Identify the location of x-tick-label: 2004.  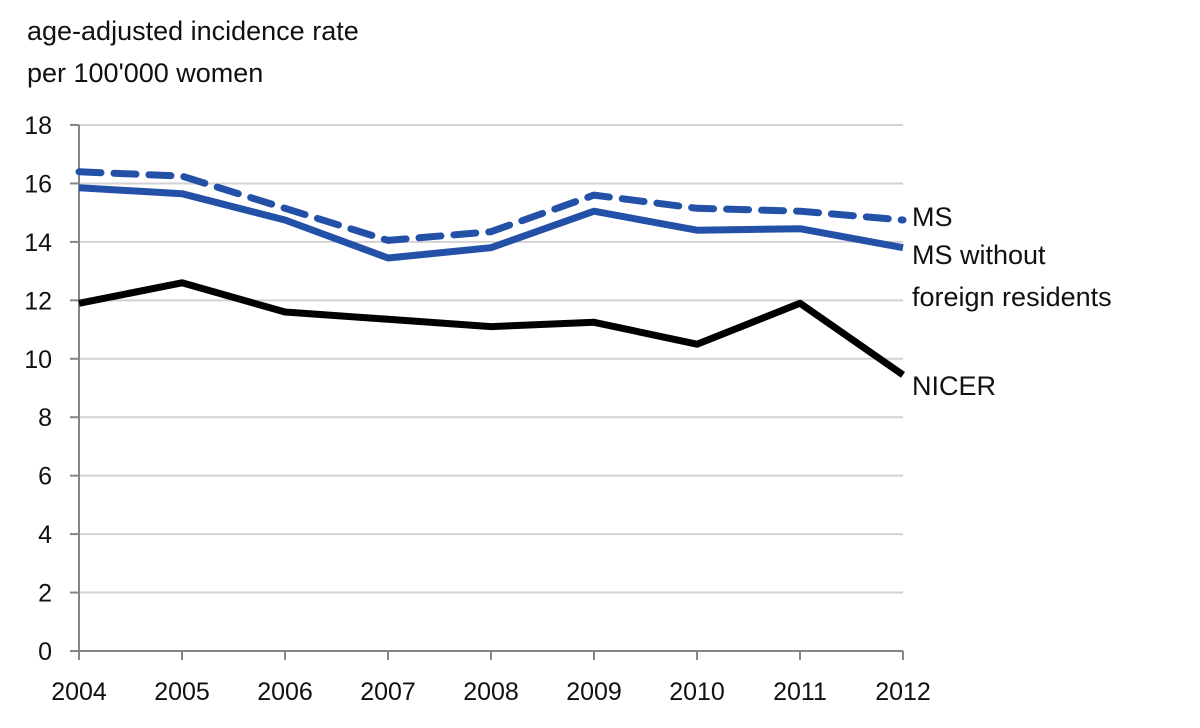
(79, 692).